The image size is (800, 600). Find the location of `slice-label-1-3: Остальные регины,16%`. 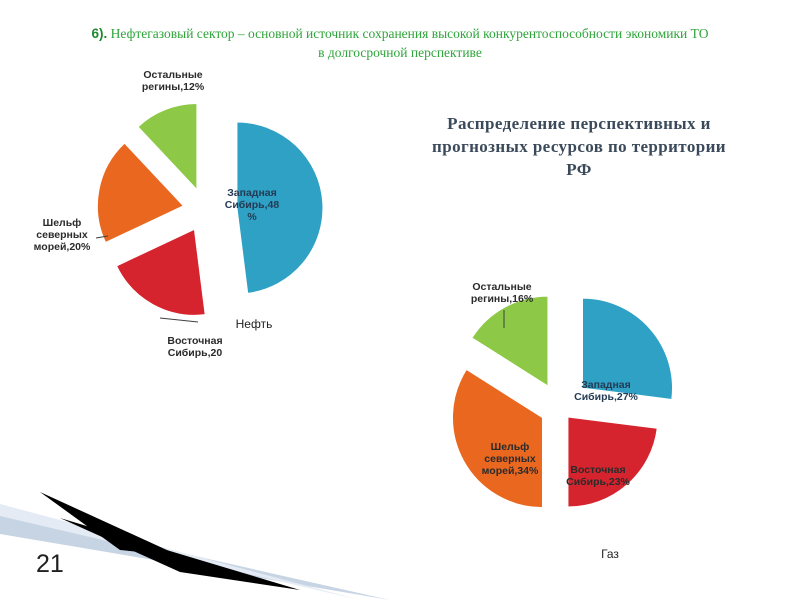

slice-label-1-3: Остальные регины,16% is located at coordinates (502, 293).